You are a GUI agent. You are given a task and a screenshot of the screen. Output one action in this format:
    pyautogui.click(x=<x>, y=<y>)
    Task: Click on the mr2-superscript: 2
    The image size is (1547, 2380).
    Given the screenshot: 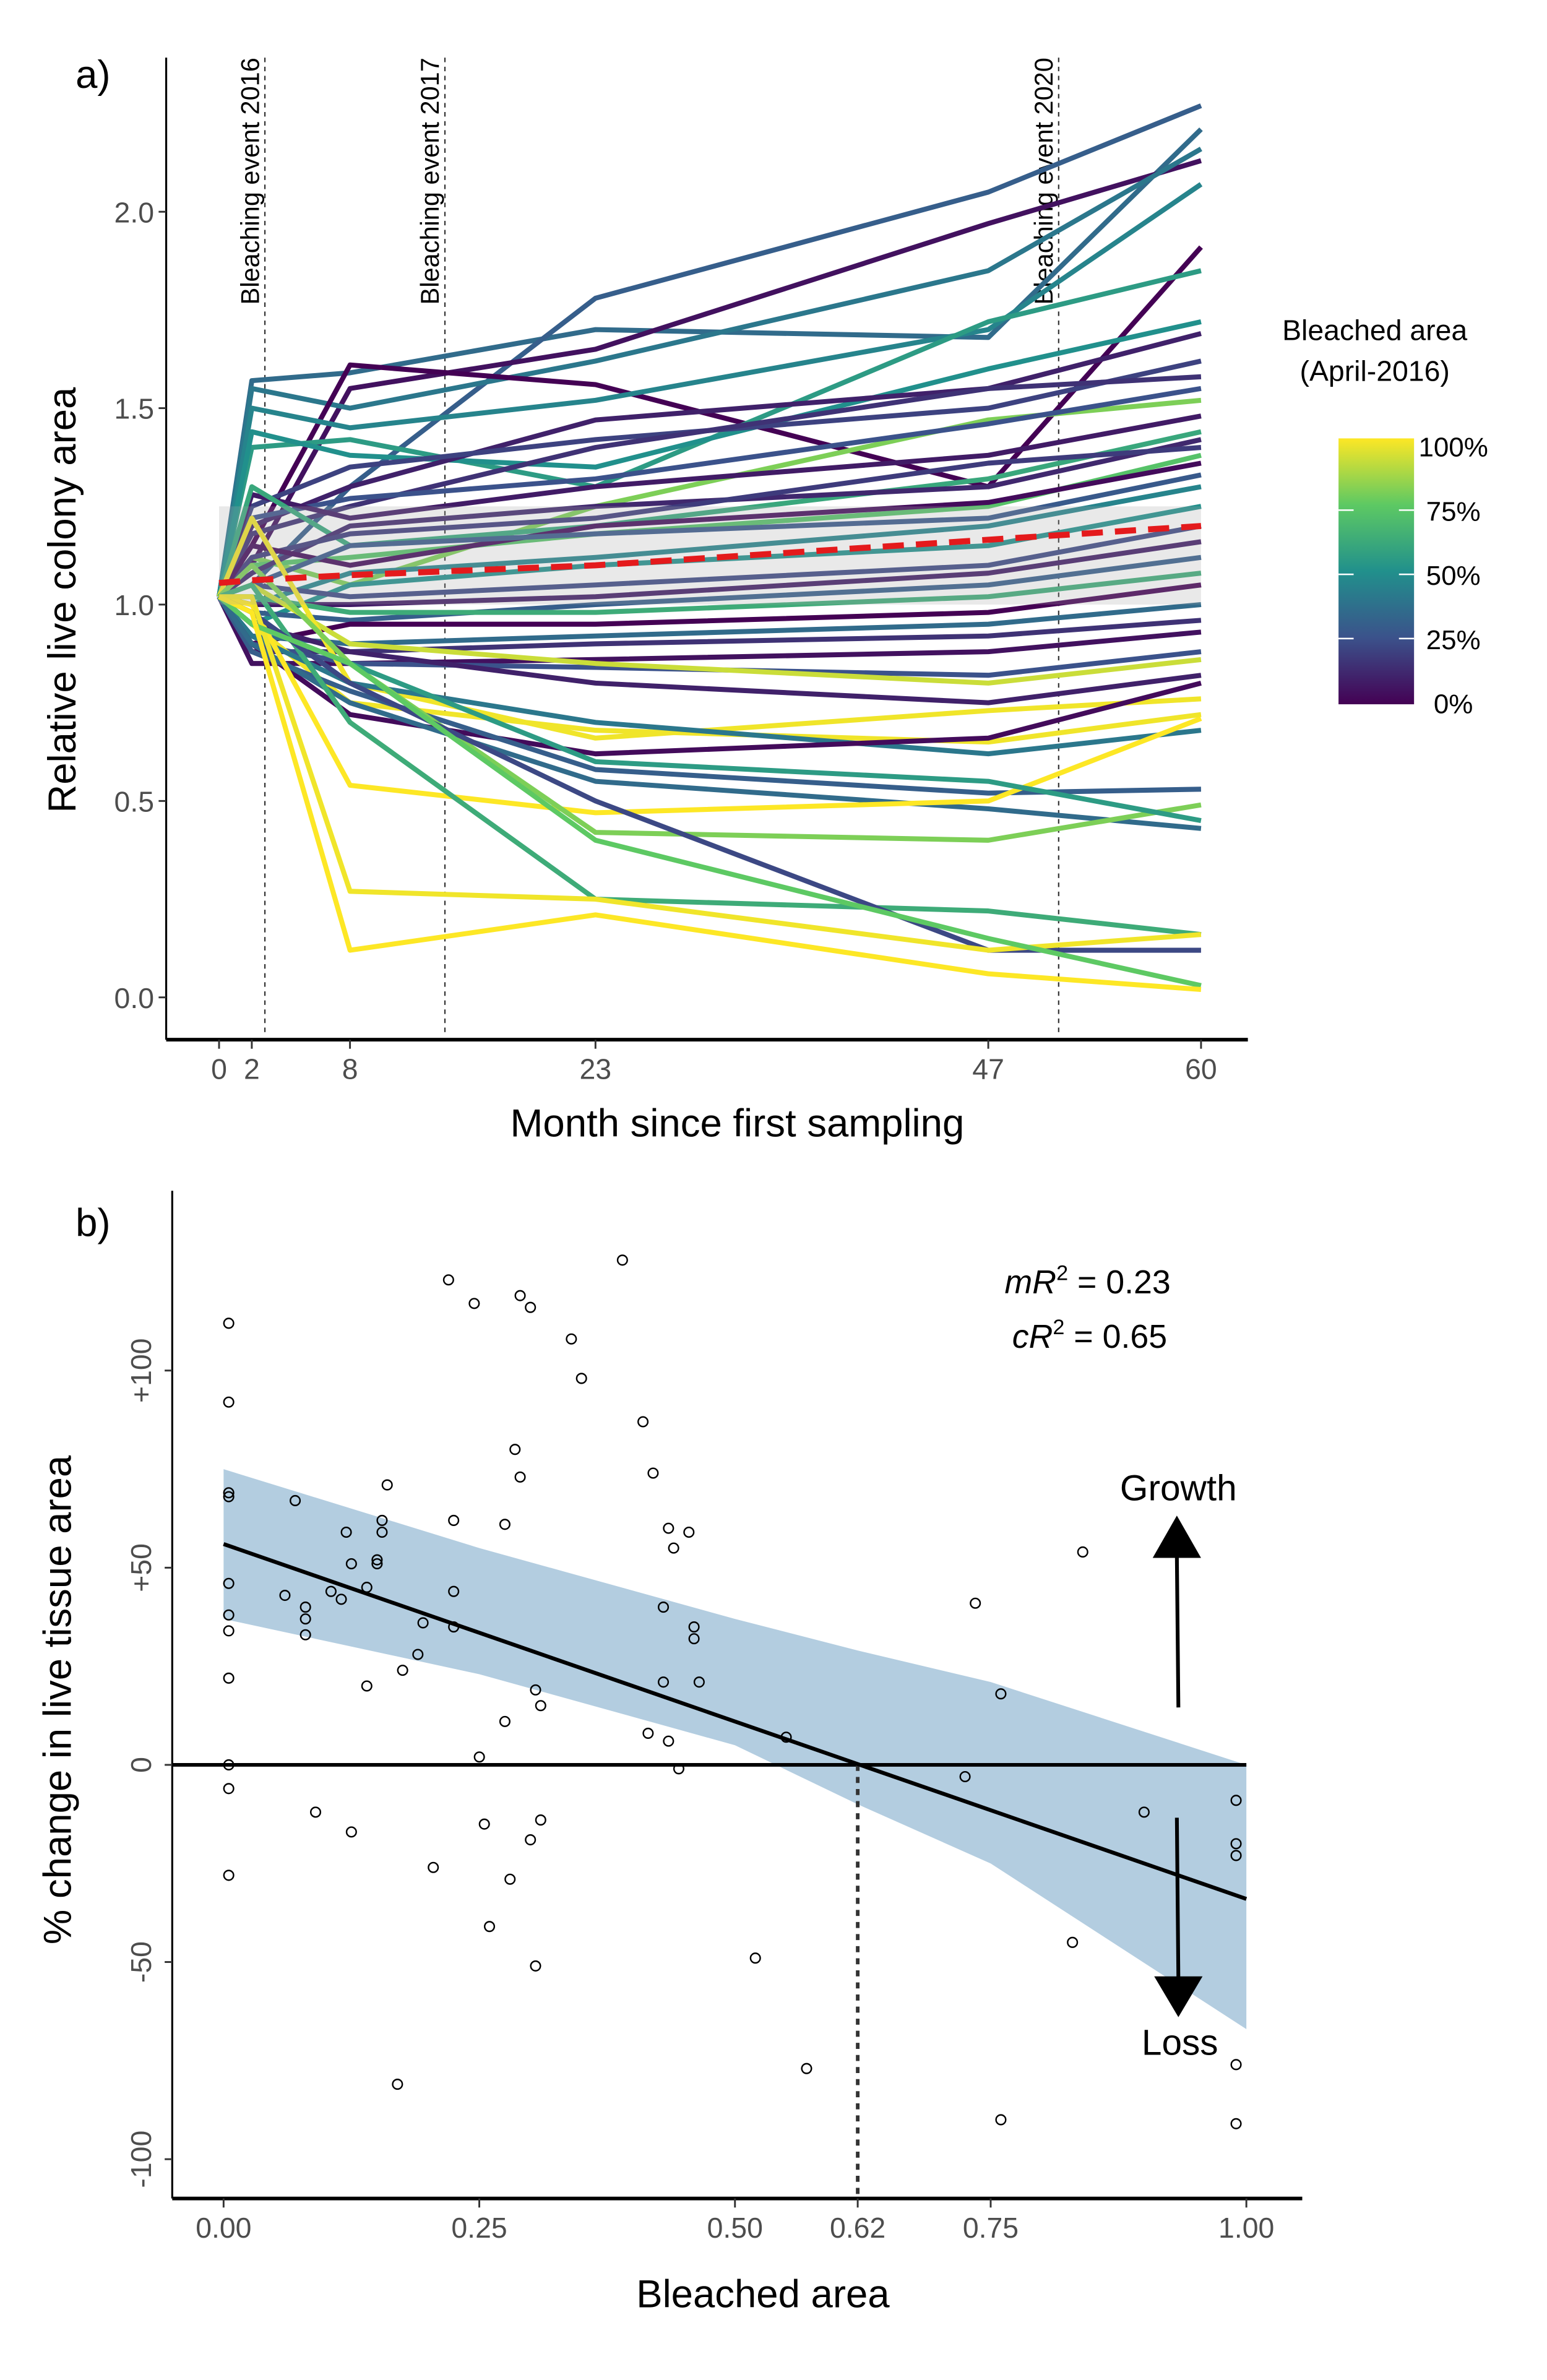 What is the action you would take?
    pyautogui.click(x=1062, y=1273)
    